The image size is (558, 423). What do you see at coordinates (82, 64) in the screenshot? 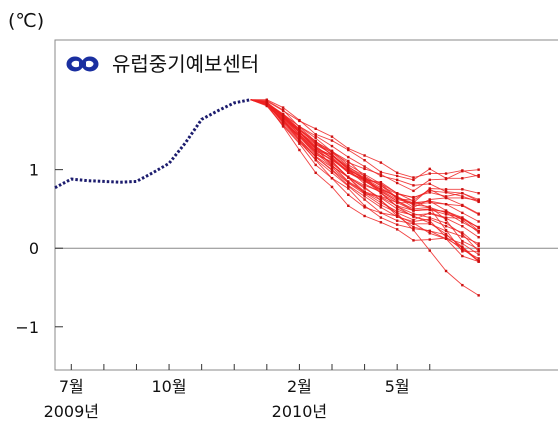
I see `ecmwf-logo-icon` at bounding box center [82, 64].